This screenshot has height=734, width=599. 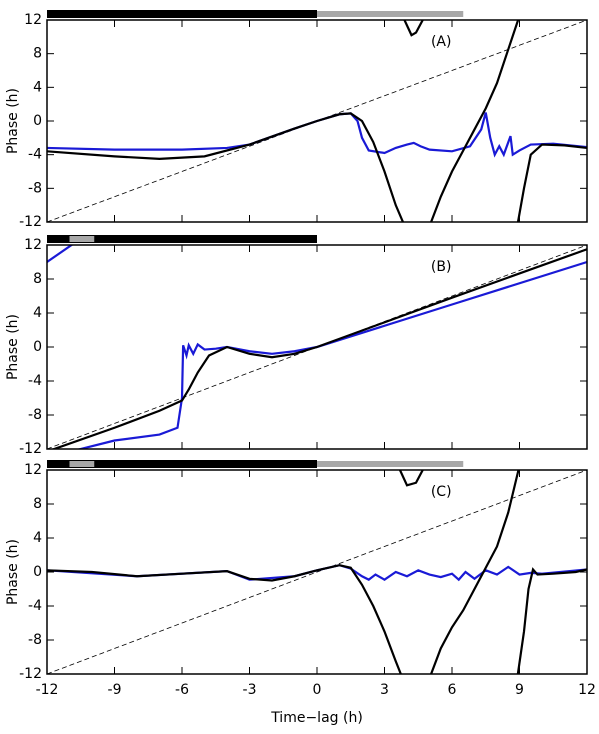 I want to click on x-tick-label: 3, so click(x=384, y=690).